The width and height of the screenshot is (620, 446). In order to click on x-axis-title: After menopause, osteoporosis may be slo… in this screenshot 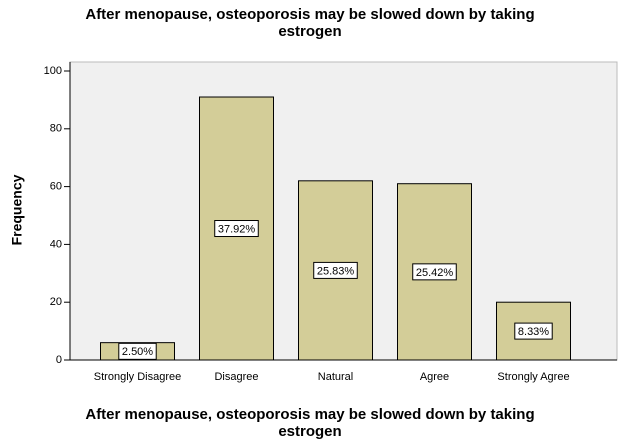, I will do `click(310, 423)`.